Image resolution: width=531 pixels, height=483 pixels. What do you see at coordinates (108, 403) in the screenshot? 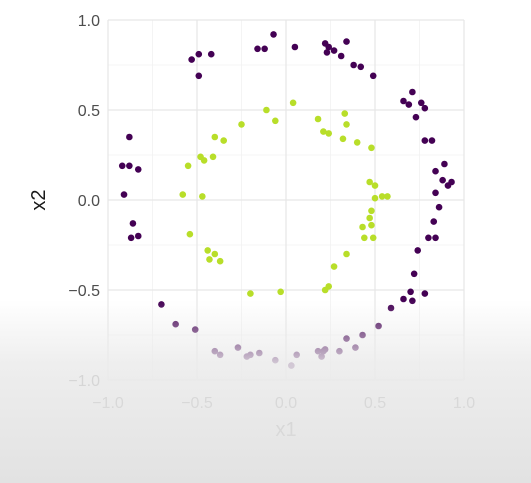
I see `x-tick-label: −1.0` at bounding box center [108, 403].